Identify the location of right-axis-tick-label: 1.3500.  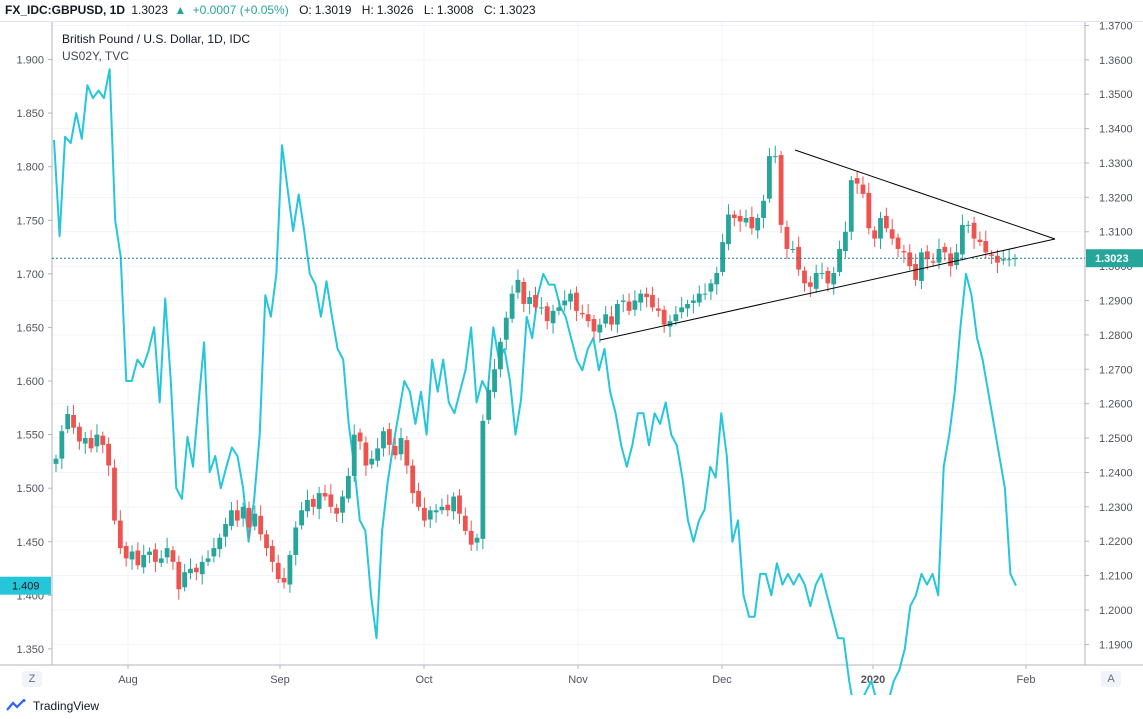
(1116, 95).